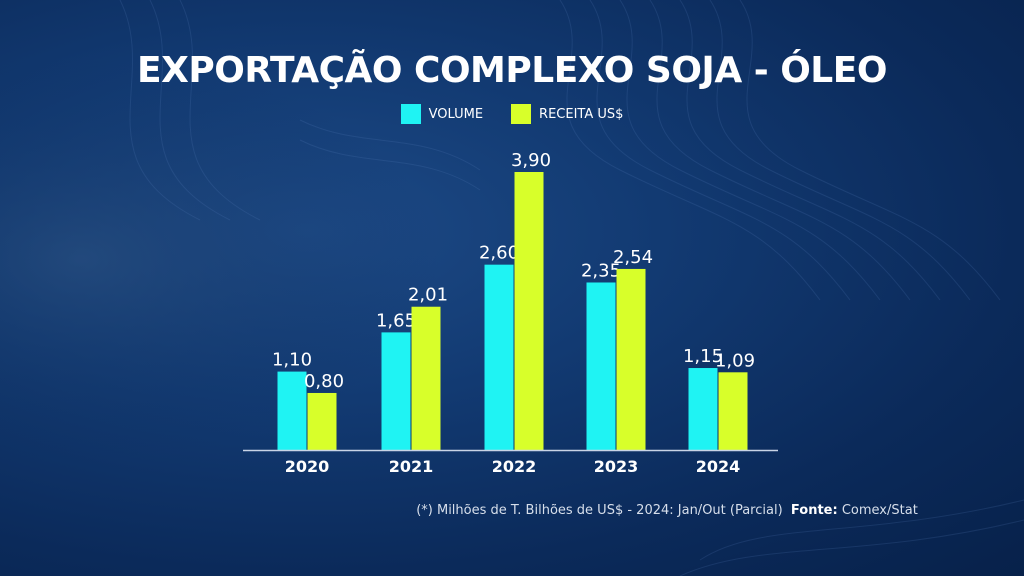 This screenshot has height=576, width=1024. What do you see at coordinates (703, 356) in the screenshot?
I see `data-label-volume-2024: 1,15` at bounding box center [703, 356].